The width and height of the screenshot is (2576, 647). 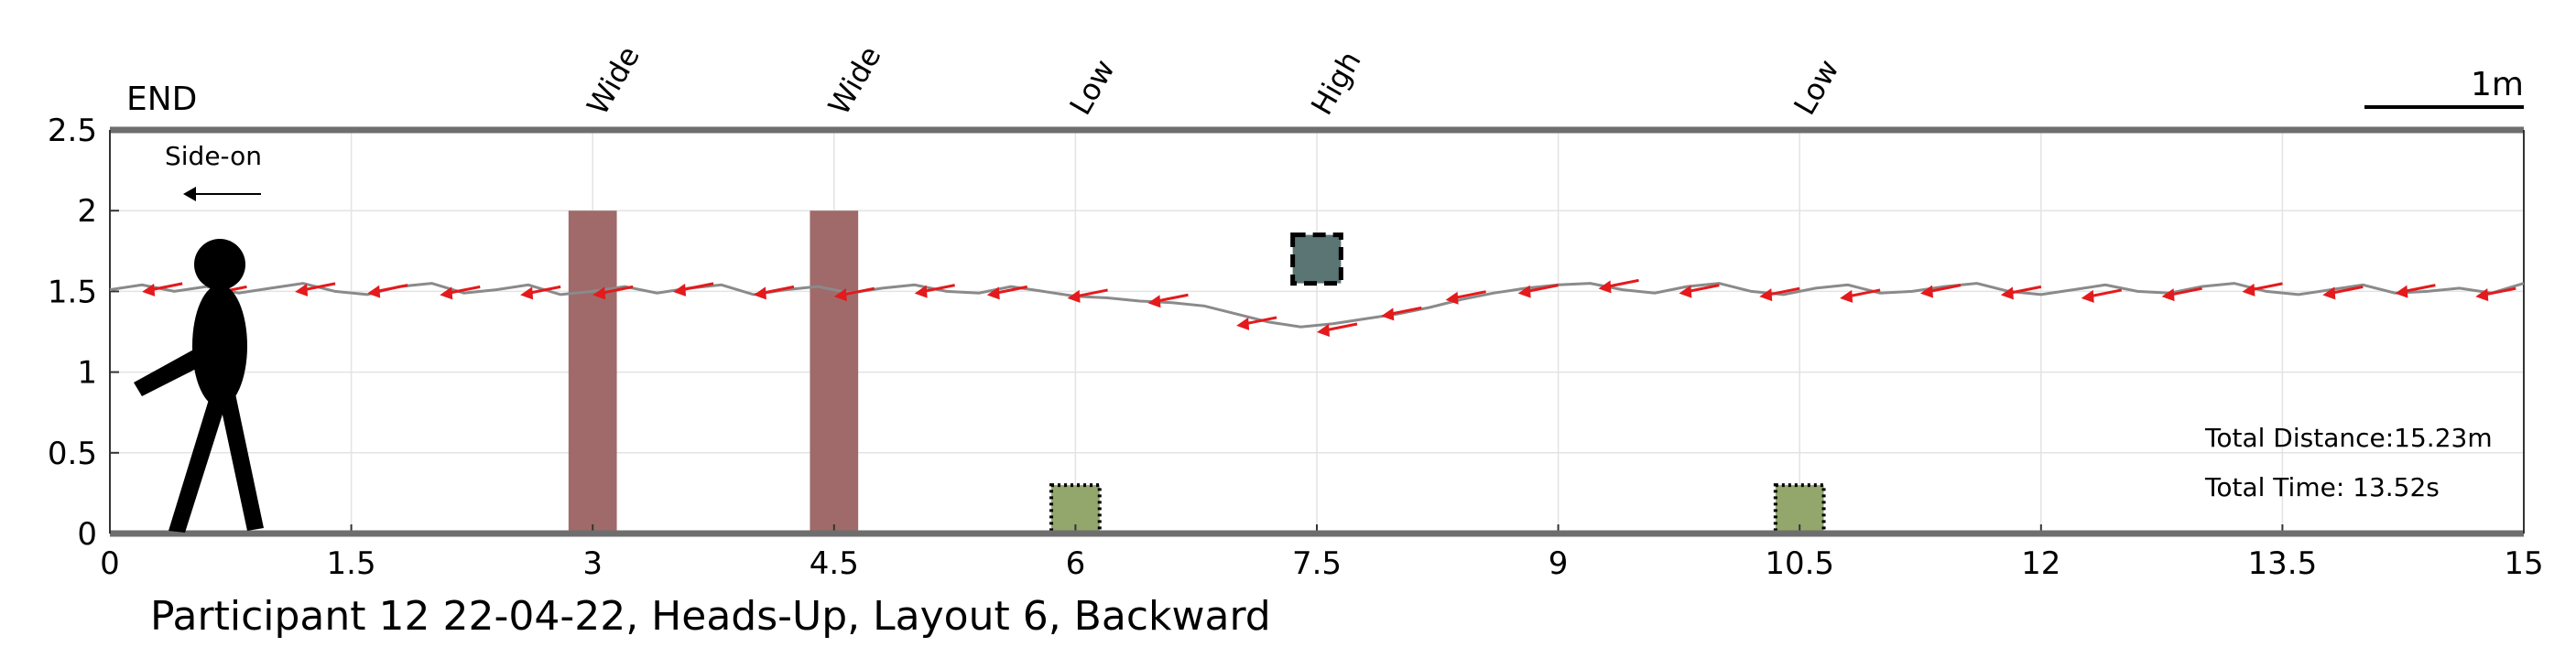 I want to click on y-tick-label: 2.5, so click(x=72, y=131).